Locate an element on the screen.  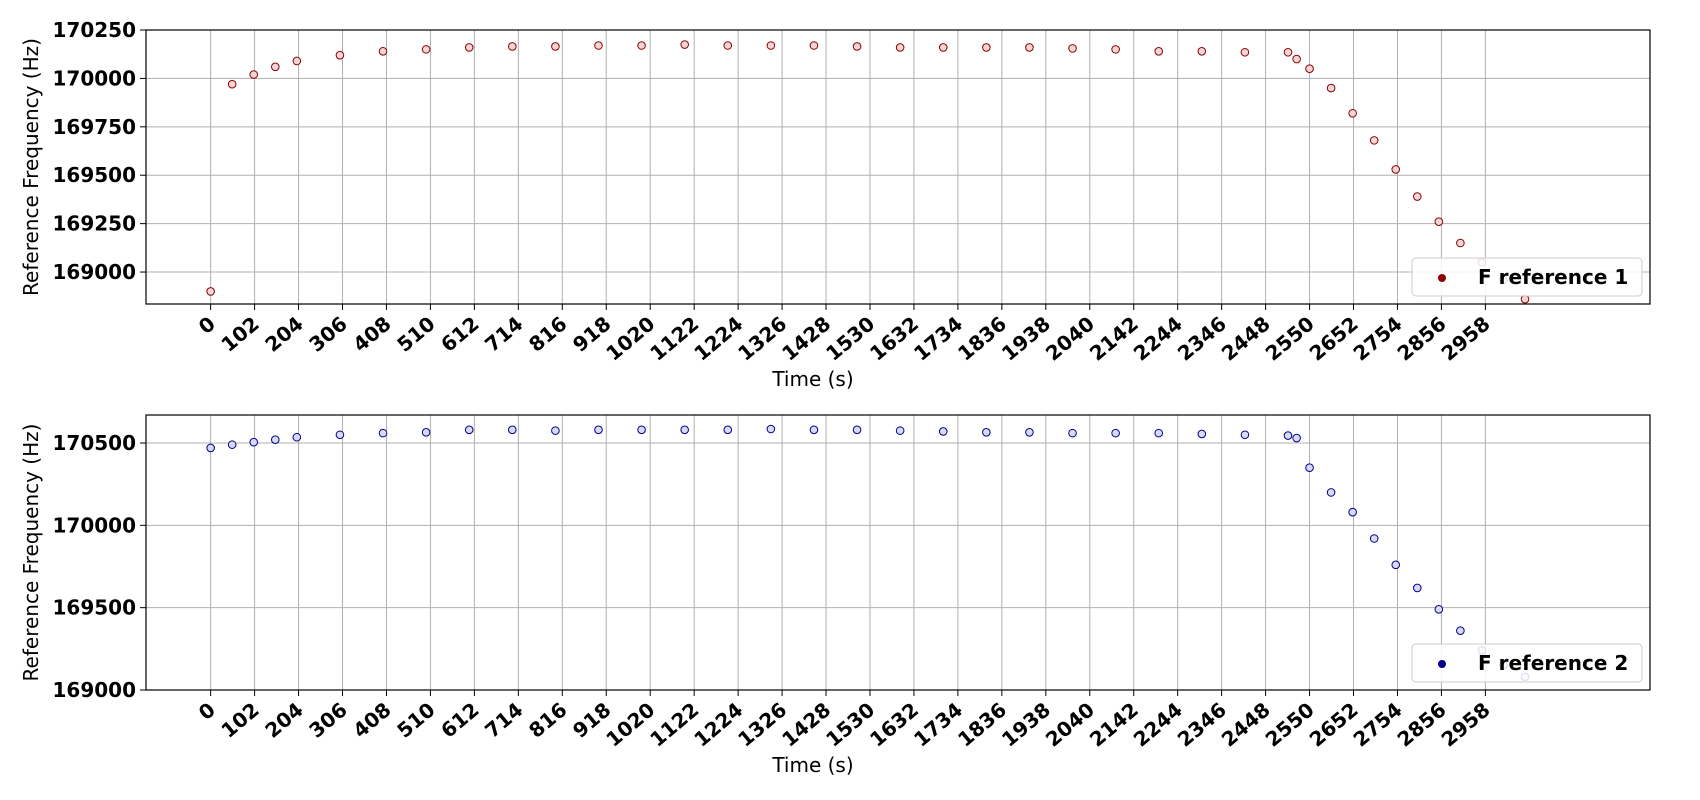
legend-label: F reference 2 is located at coordinates (1553, 663).